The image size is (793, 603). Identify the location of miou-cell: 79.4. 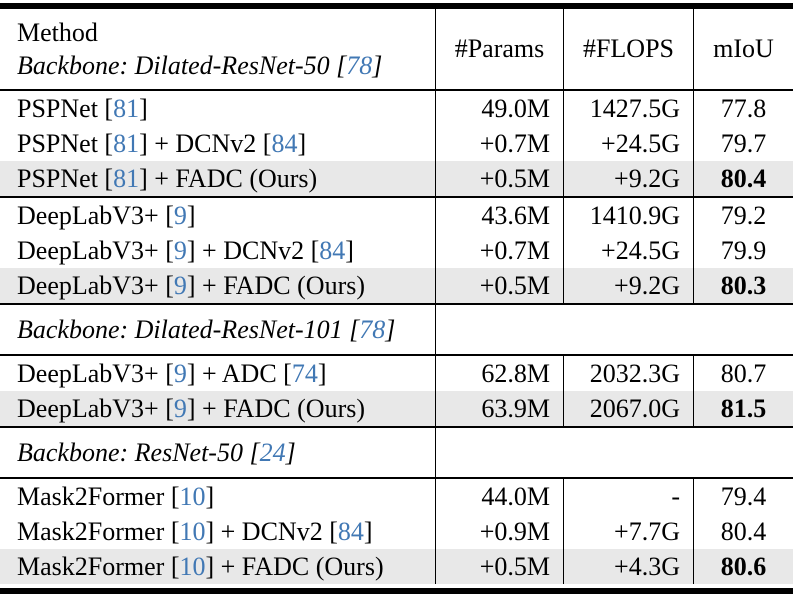
(743, 496).